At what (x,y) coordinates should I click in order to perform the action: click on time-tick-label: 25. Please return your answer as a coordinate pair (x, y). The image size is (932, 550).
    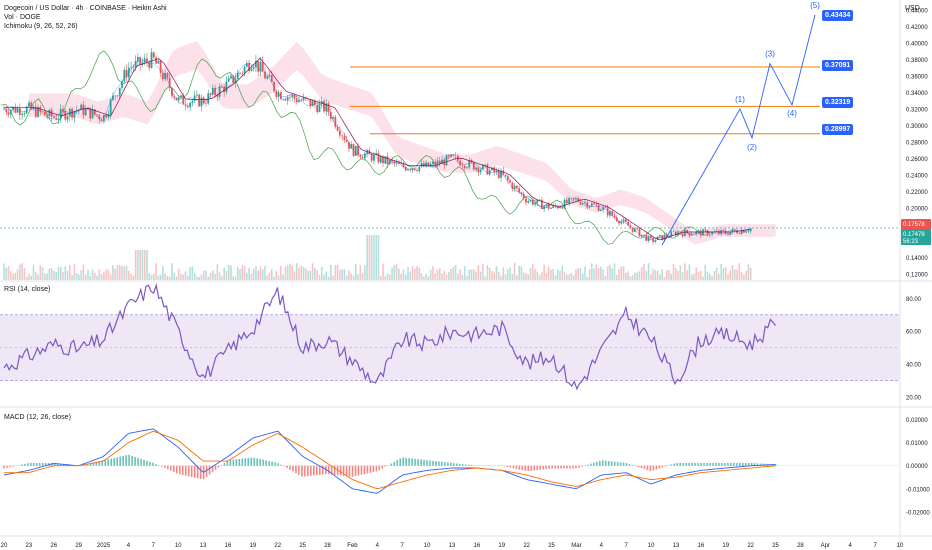
    Looking at the image, I should click on (775, 546).